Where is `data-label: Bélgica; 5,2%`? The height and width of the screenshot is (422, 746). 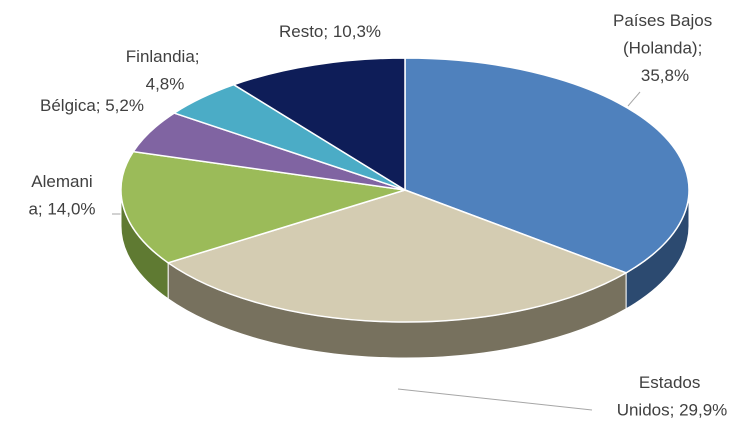 data-label: Bélgica; 5,2% is located at coordinates (92, 105).